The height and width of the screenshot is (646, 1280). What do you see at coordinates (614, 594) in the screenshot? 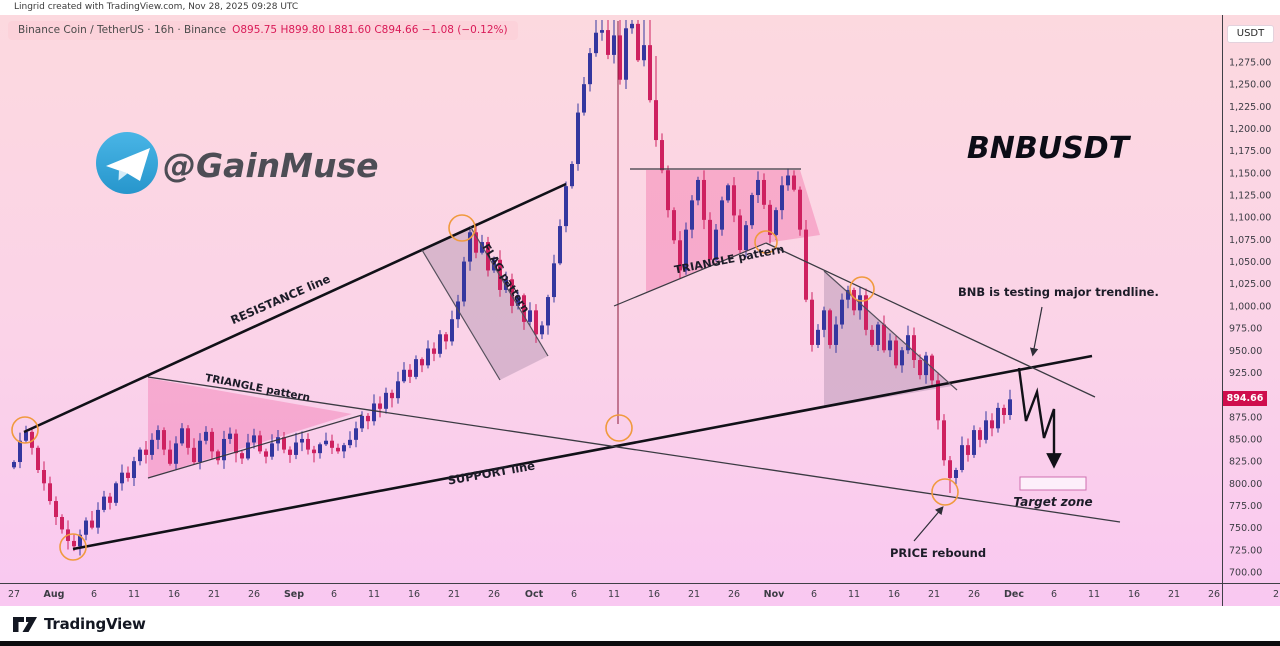
I see `time-axis-tick: 11` at bounding box center [614, 594].